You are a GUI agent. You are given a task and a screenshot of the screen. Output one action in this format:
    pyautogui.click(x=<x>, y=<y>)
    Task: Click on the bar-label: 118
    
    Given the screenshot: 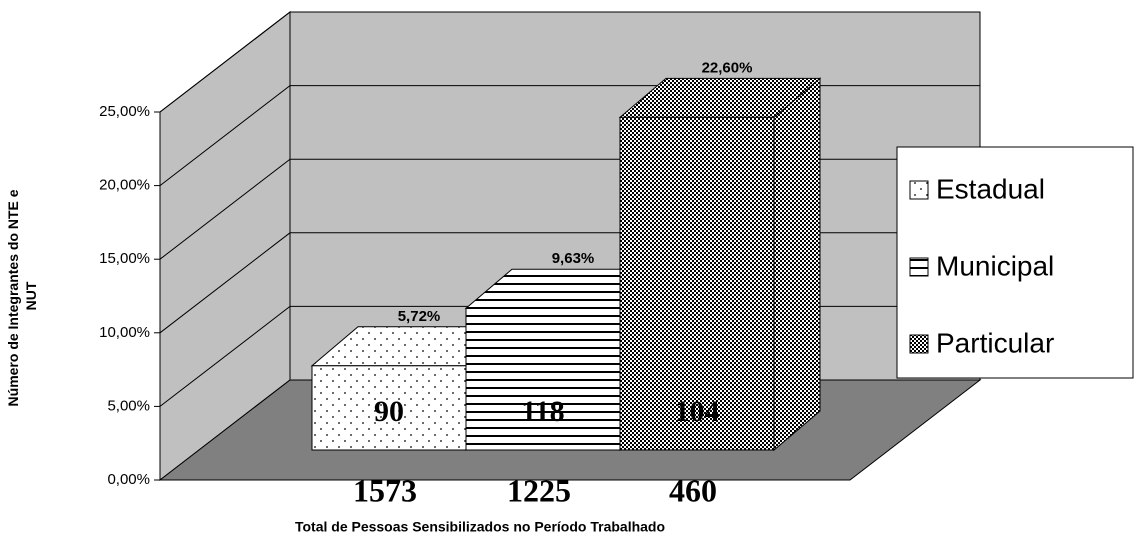 What is the action you would take?
    pyautogui.click(x=542, y=411)
    